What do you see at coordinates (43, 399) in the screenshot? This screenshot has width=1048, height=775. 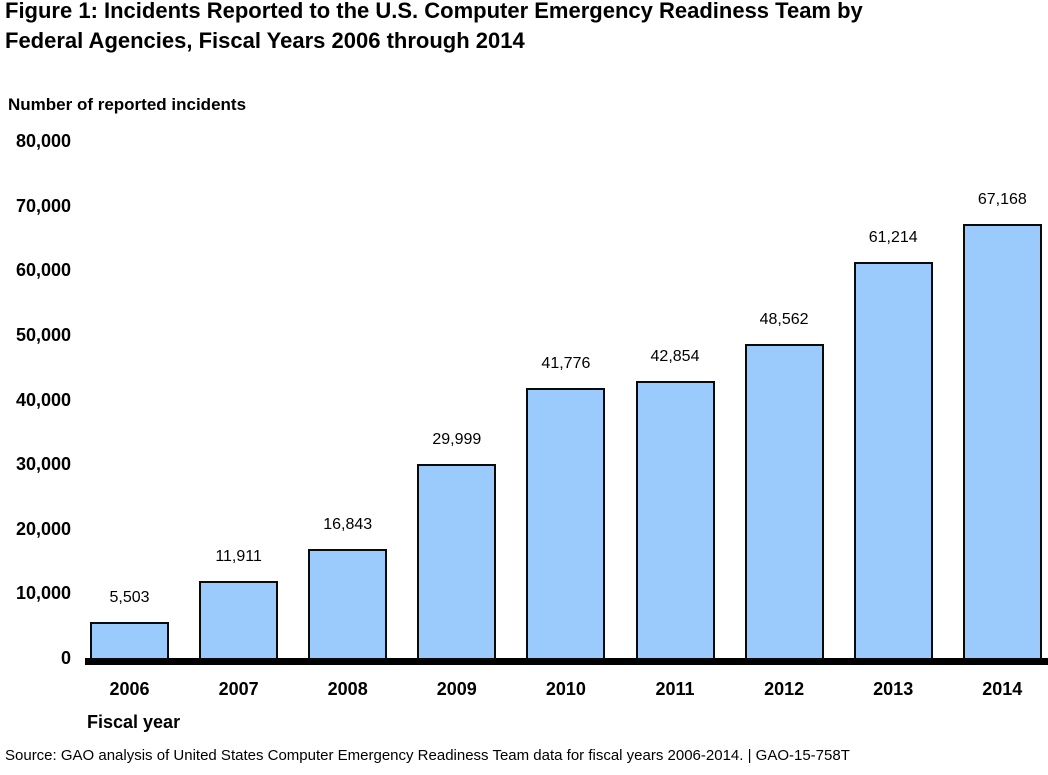 I see `y-tick-label: 40,000` at bounding box center [43, 399].